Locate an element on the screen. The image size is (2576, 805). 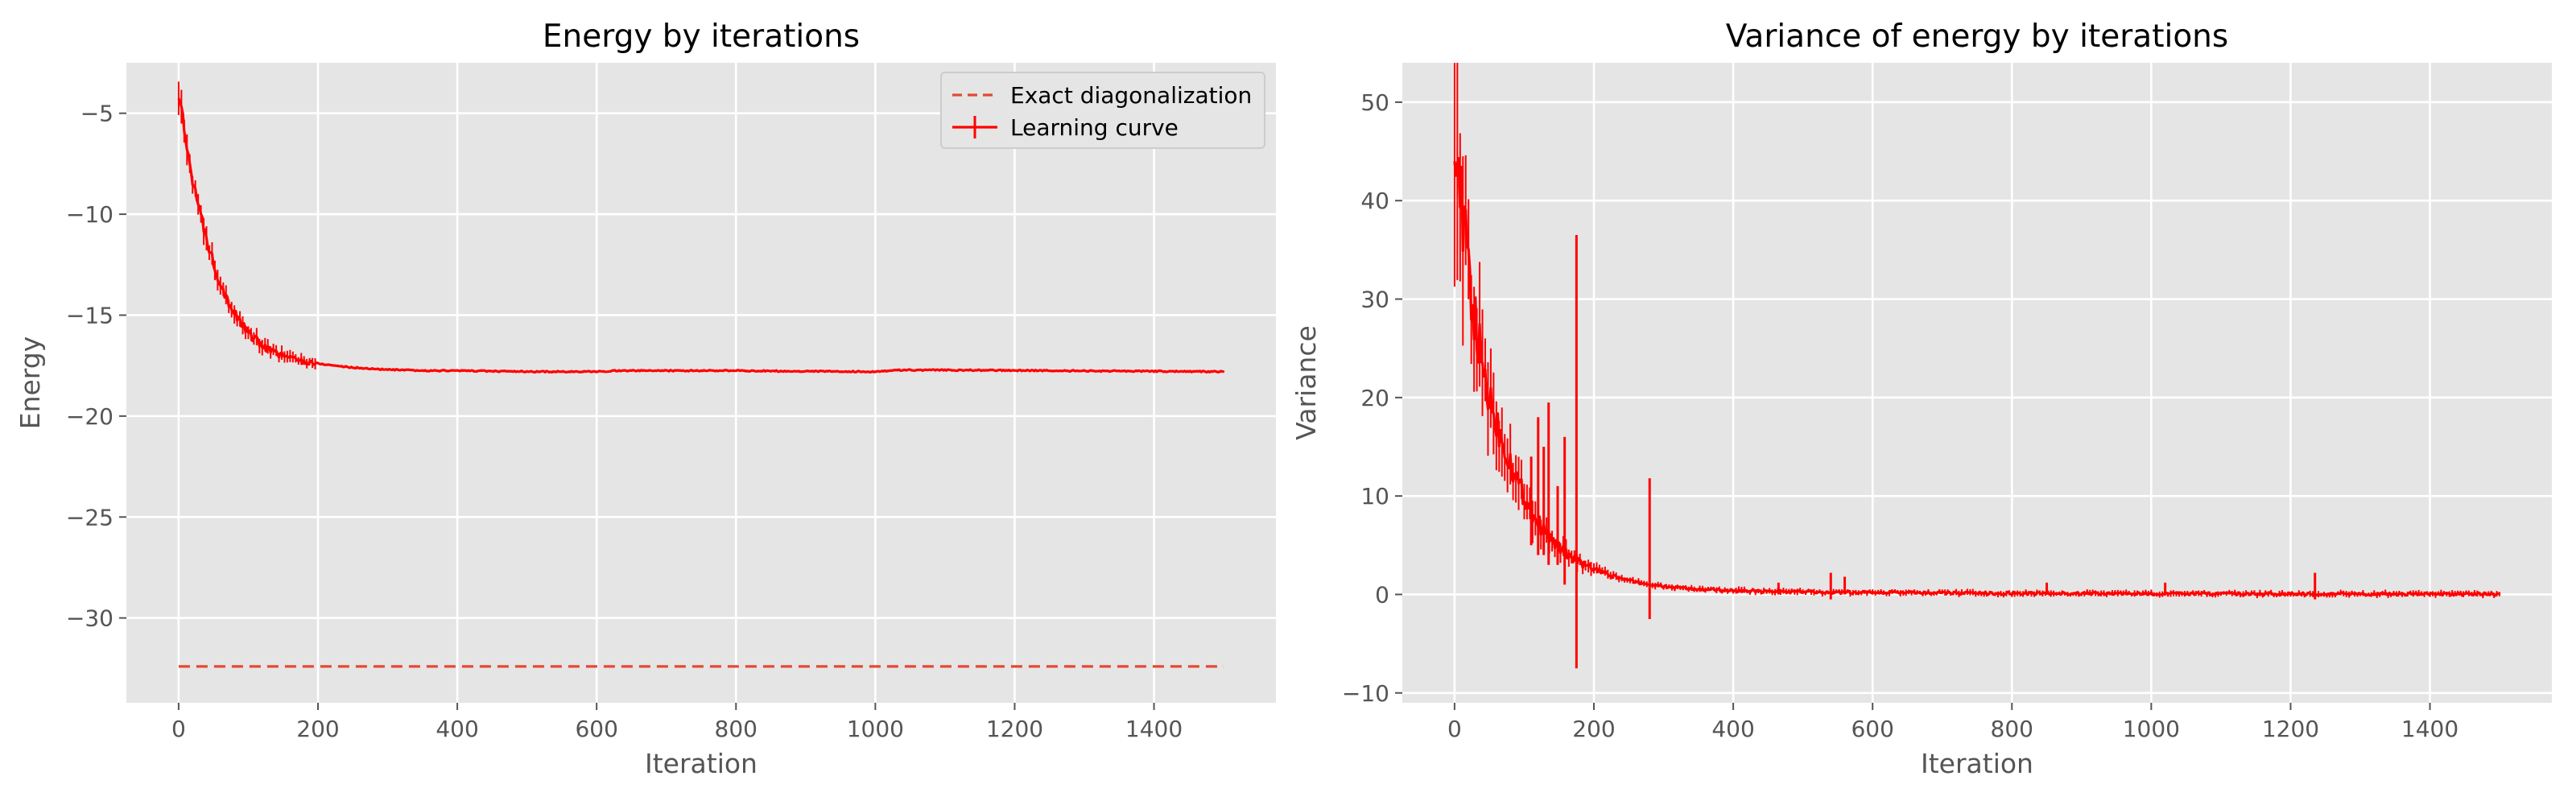
y-tick-label: 10 is located at coordinates (1374, 496).